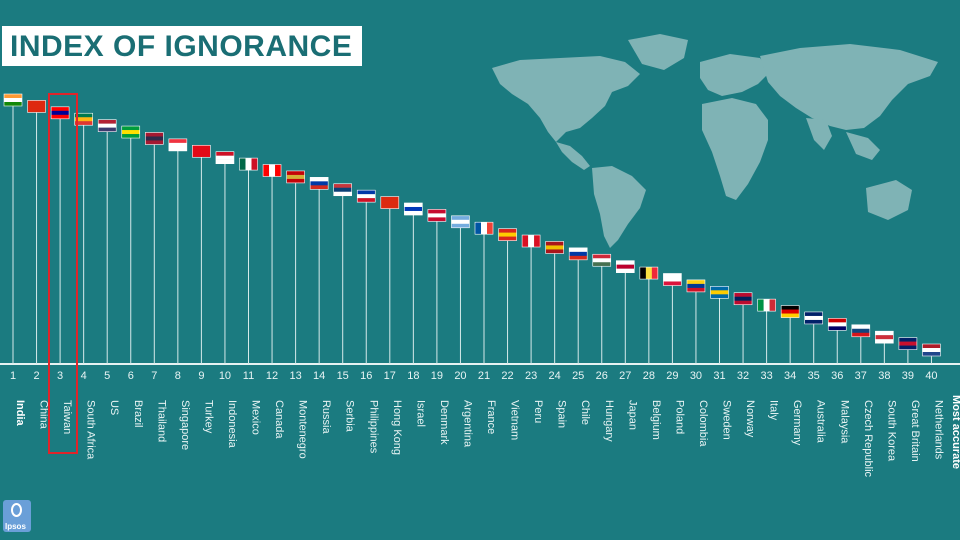  Describe the element at coordinates (16, 510) in the screenshot. I see `ipsos-logo-icon` at that location.